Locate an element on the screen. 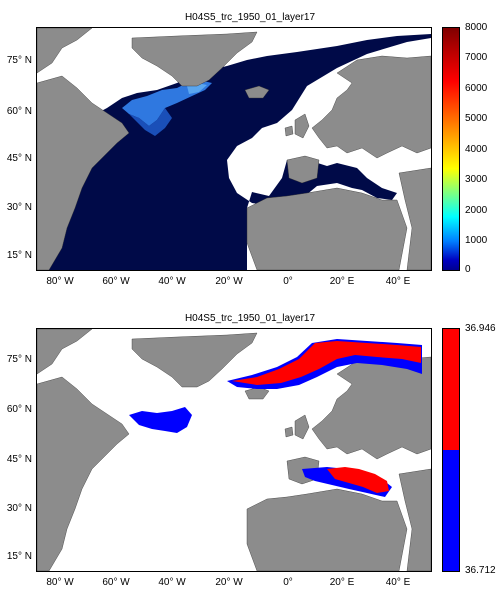 This screenshot has height=600, width=500. panel-1-mid-region is located at coordinates (150, 122).